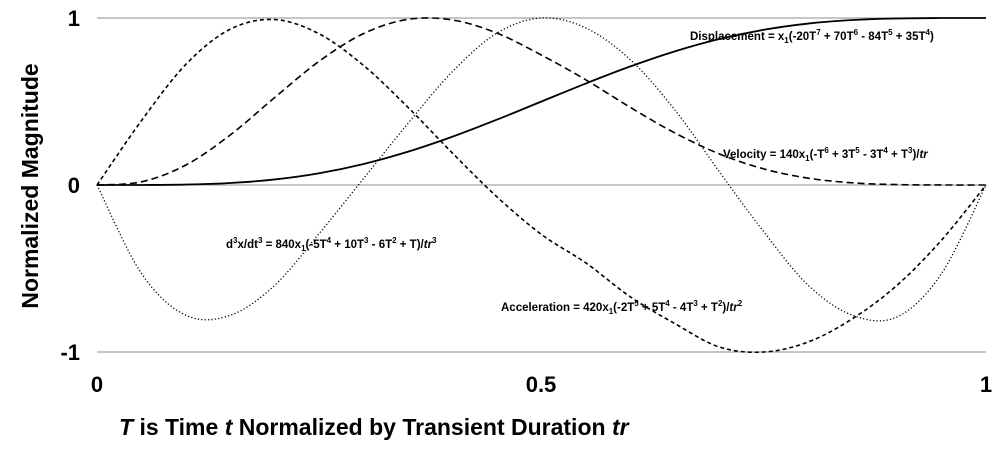 The image size is (1000, 457). Describe the element at coordinates (621, 427) in the screenshot. I see `x-axis-title-part: tr` at that location.